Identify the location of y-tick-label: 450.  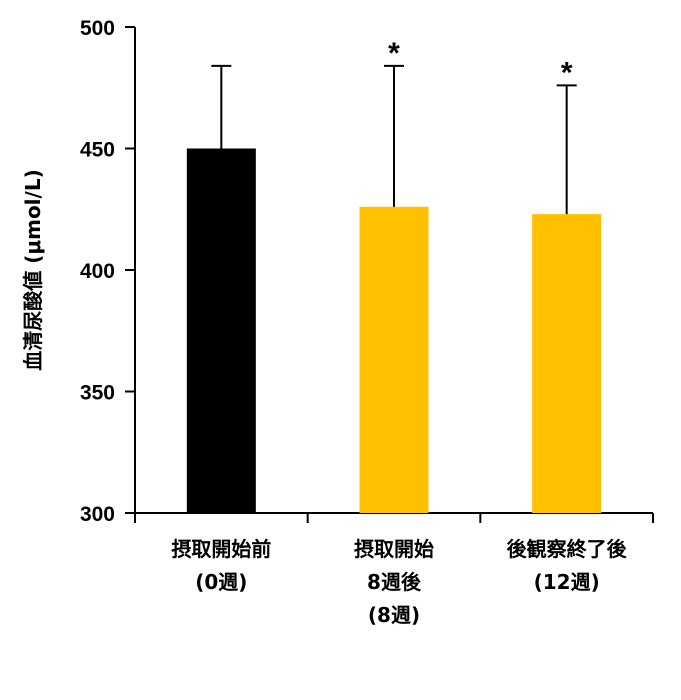
(97, 150).